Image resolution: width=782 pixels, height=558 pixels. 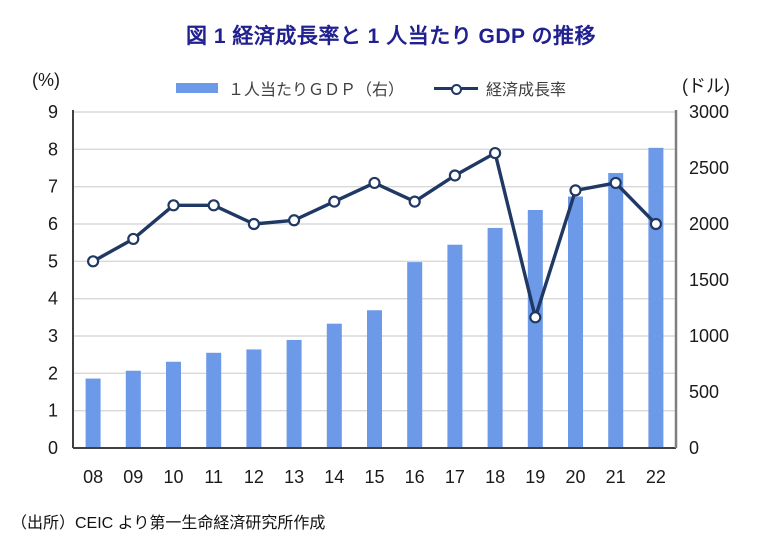 What do you see at coordinates (495, 477) in the screenshot?
I see `x-axis-tick-18: 18` at bounding box center [495, 477].